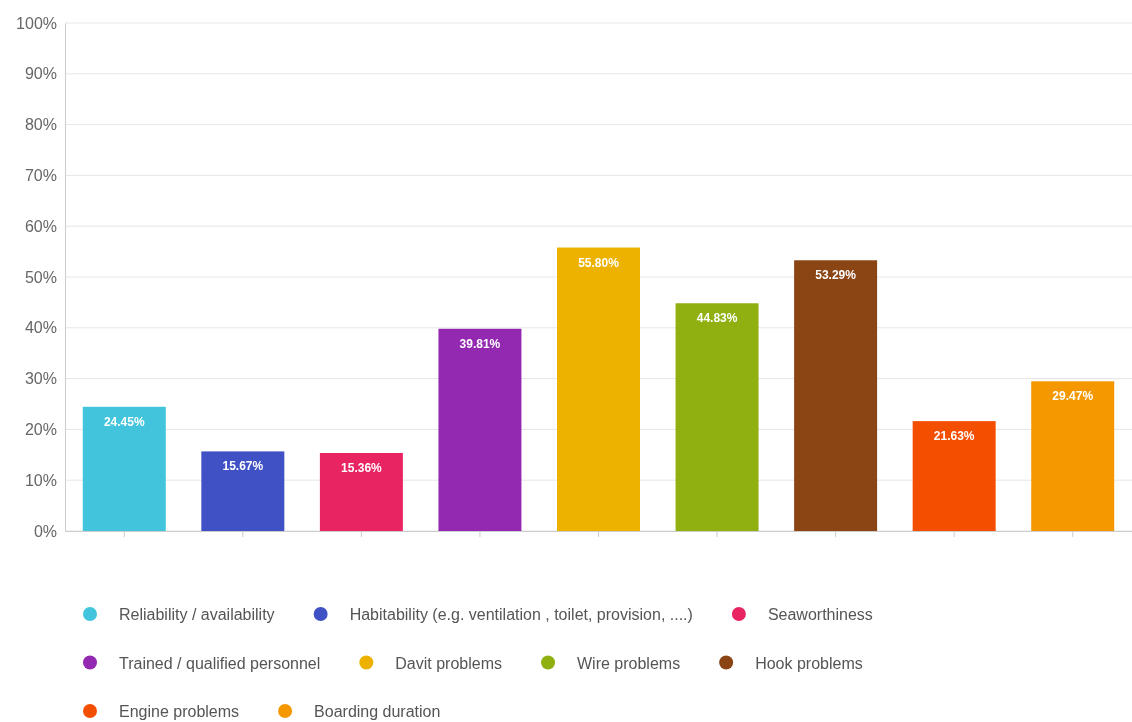  Describe the element at coordinates (836, 275) in the screenshot. I see `data-label: 53.29%` at that location.